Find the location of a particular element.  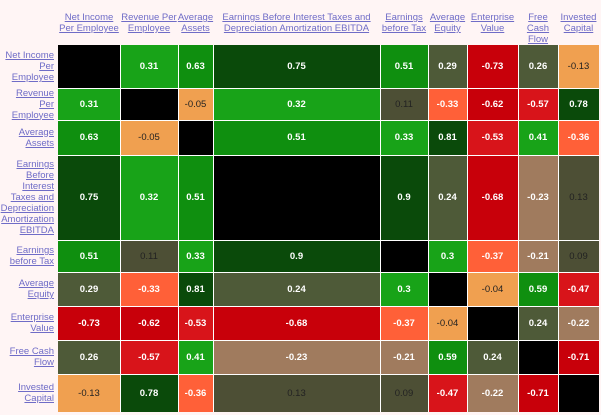

row-header-net-income-per-employee: Net Income Per Employee is located at coordinates (29, 66).